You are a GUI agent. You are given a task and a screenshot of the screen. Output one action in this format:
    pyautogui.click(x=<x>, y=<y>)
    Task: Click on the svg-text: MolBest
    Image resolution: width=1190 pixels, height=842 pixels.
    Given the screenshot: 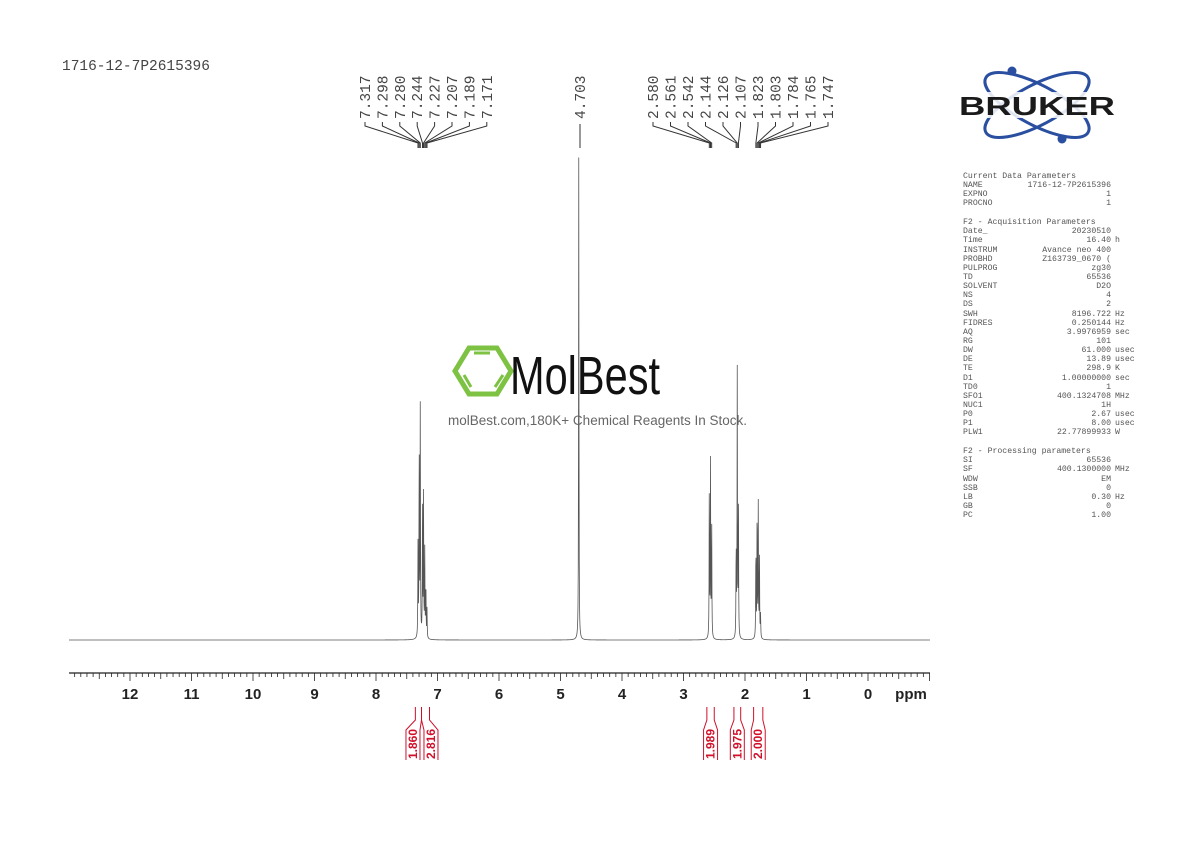 What is the action you would take?
    pyautogui.click(x=585, y=373)
    